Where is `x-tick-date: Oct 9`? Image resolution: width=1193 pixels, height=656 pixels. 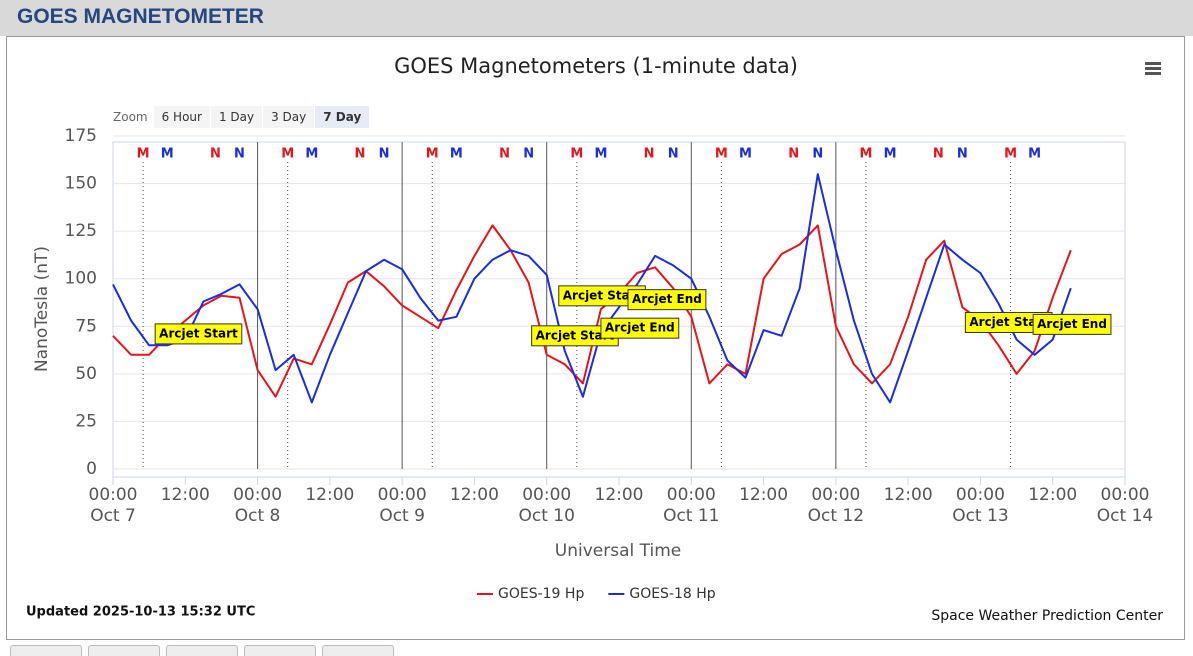
x-tick-date: Oct 9 is located at coordinates (402, 516).